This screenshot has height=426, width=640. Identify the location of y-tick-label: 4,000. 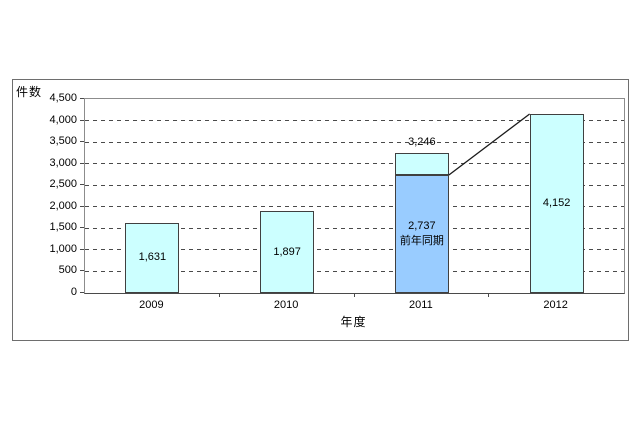
(63, 119).